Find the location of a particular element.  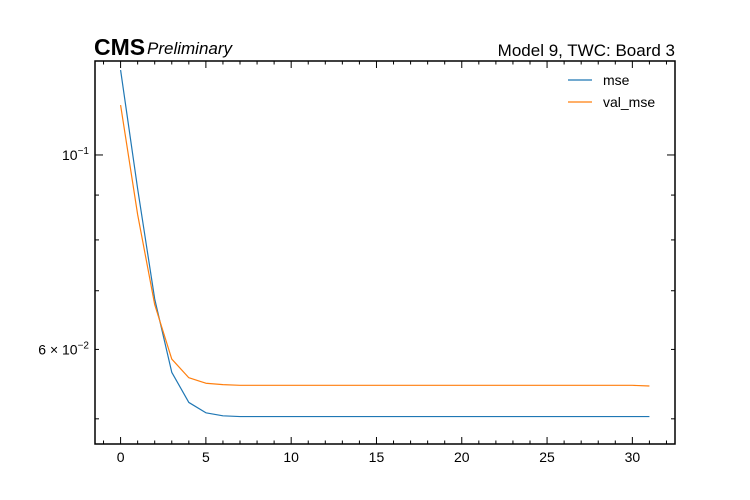

y-tick-label: 10−1 is located at coordinates (75, 154).